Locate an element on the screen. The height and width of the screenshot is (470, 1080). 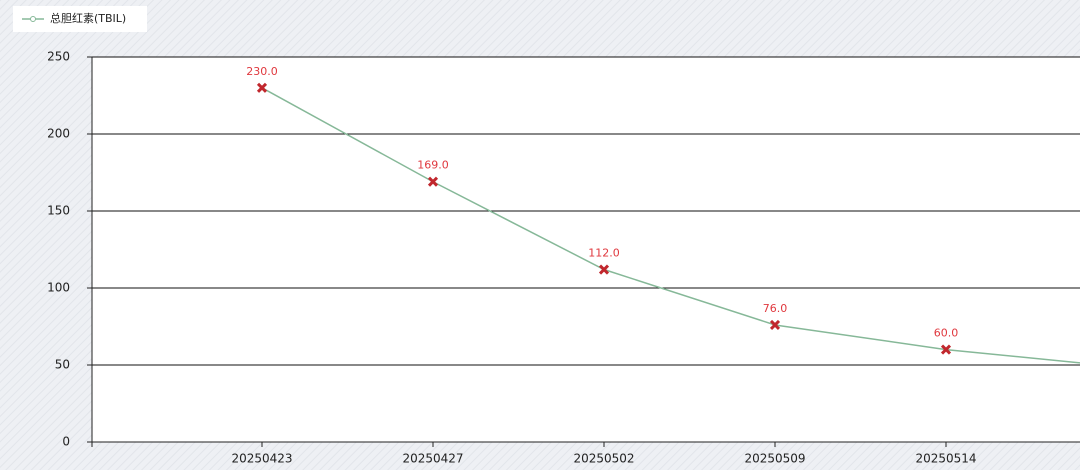
y-tick-label: 200 is located at coordinates (58, 134).